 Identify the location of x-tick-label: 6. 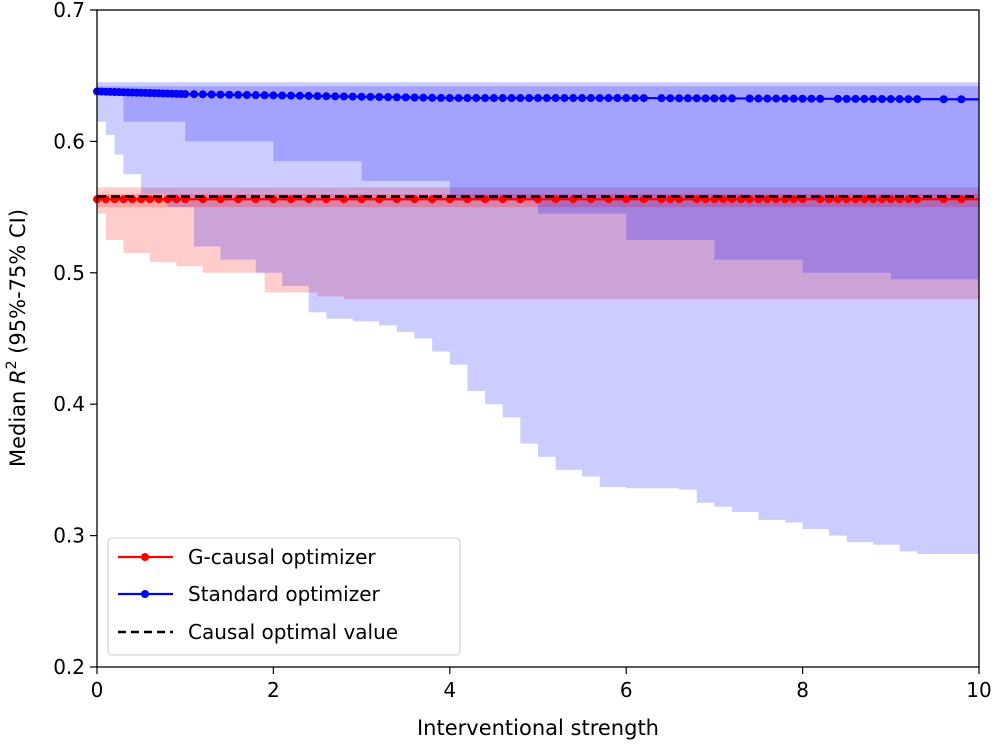
(626, 690).